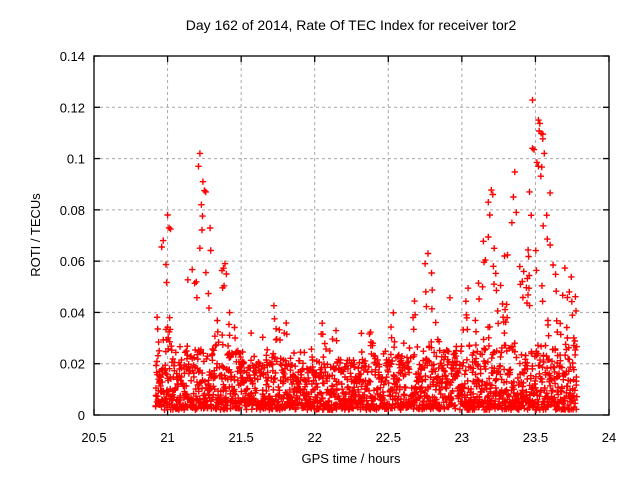  What do you see at coordinates (72, 236) in the screenshot?
I see `y-tick-labels: 0 0.02 0.04 0.06 0.08 0.1 0.12 0.14` at bounding box center [72, 236].